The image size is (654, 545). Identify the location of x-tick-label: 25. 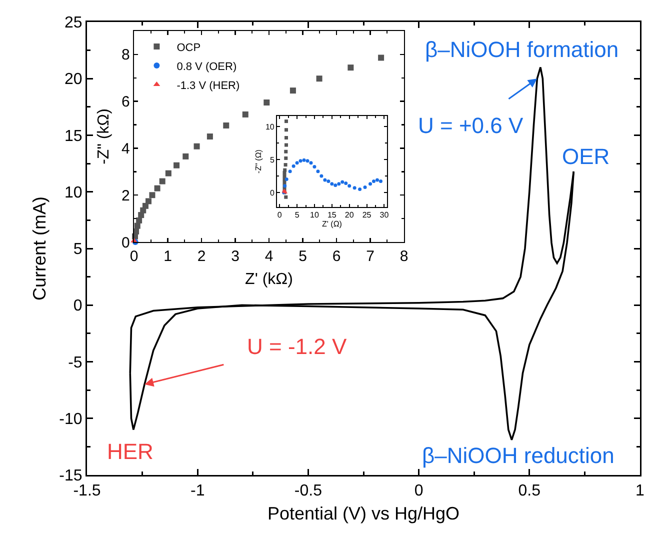
(367, 215).